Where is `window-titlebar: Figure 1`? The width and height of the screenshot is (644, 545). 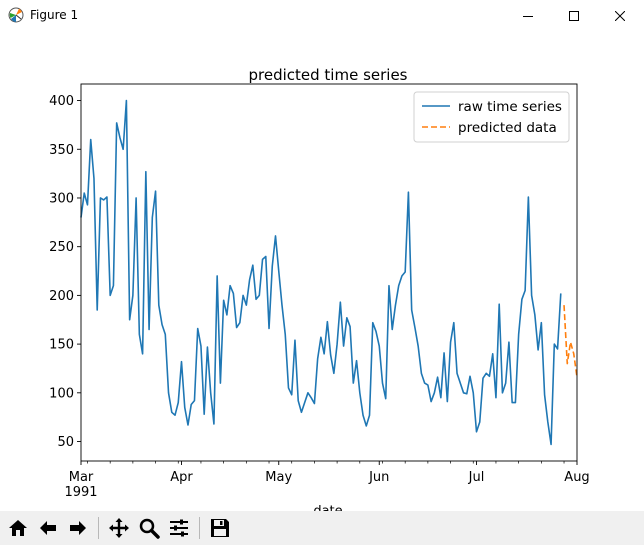 window-titlebar: Figure 1 is located at coordinates (322, 15).